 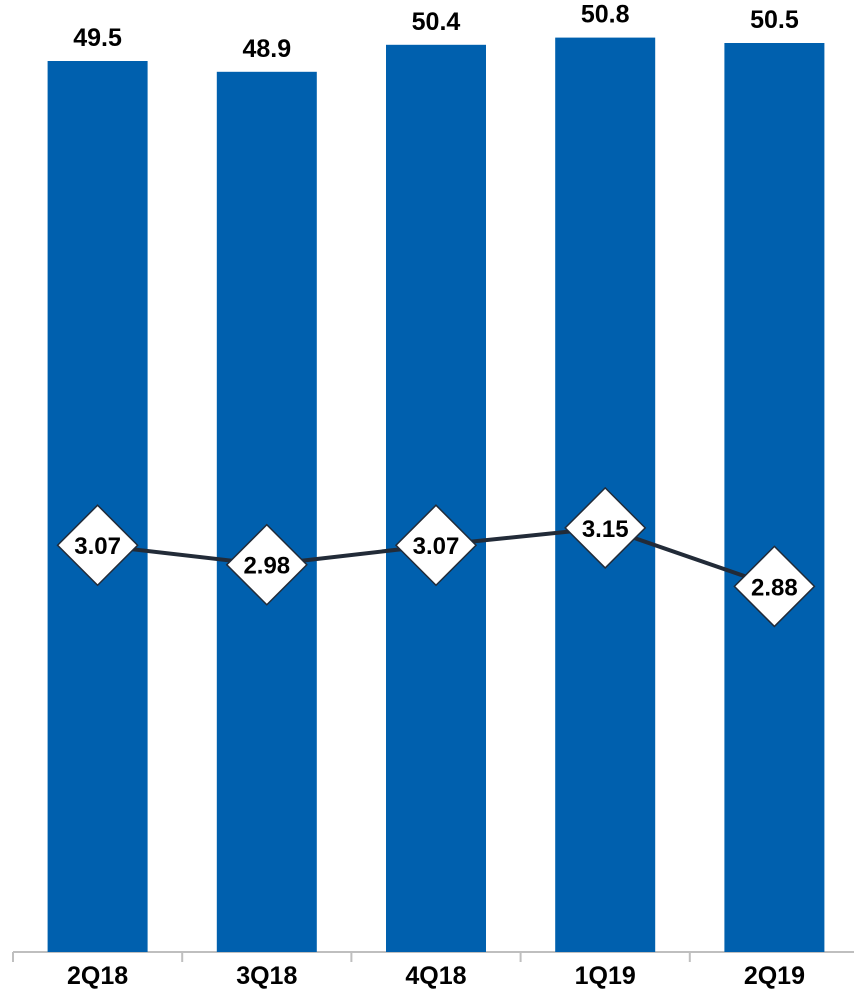 I want to click on bar-value-label: 50.4, so click(x=436, y=22).